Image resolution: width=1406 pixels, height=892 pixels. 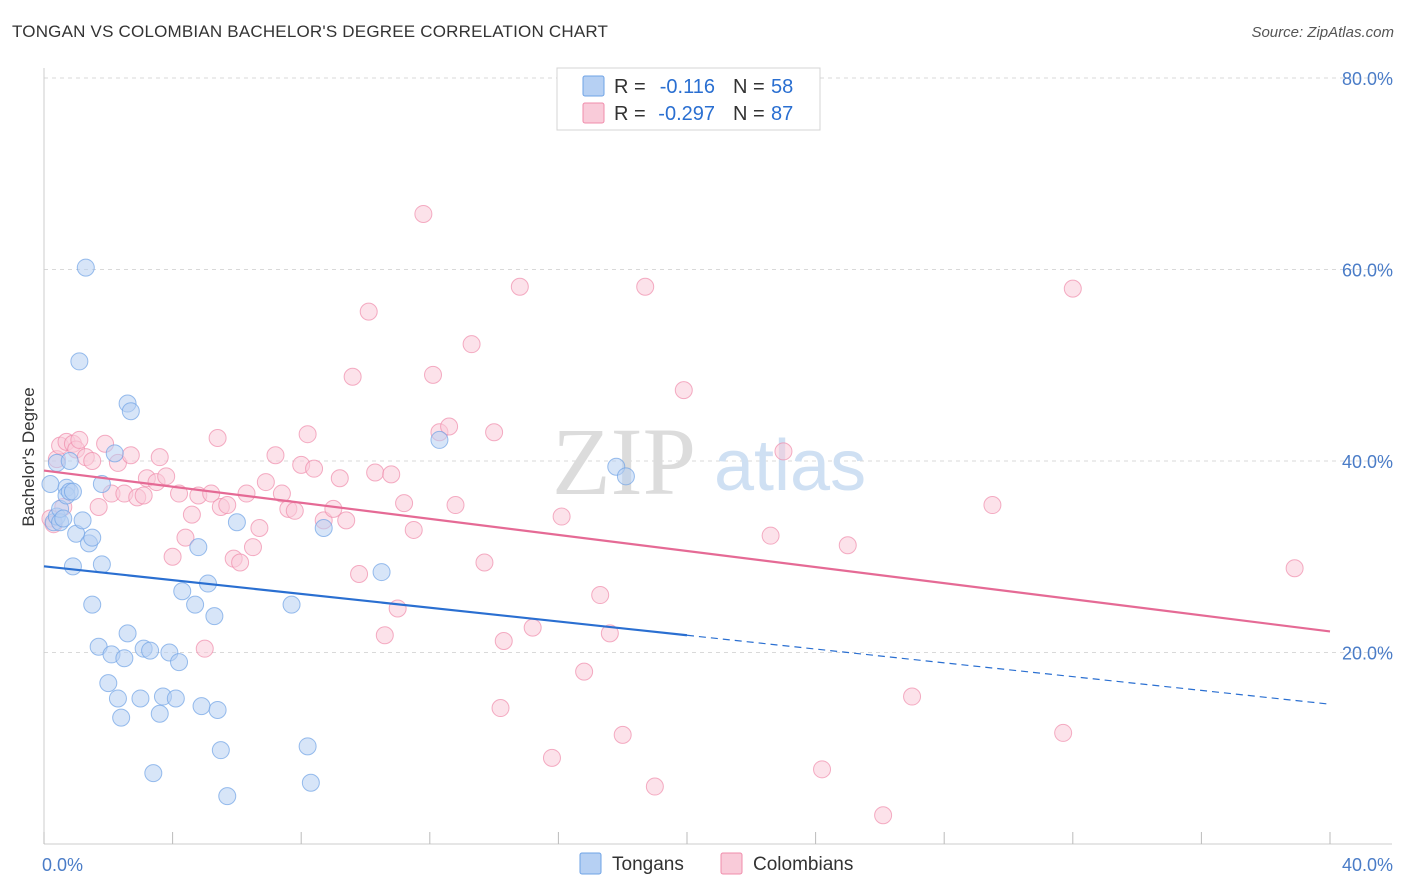 What do you see at coordinates (365, 601) in the screenshot?
I see `tongan-trend-line` at bounding box center [365, 601].